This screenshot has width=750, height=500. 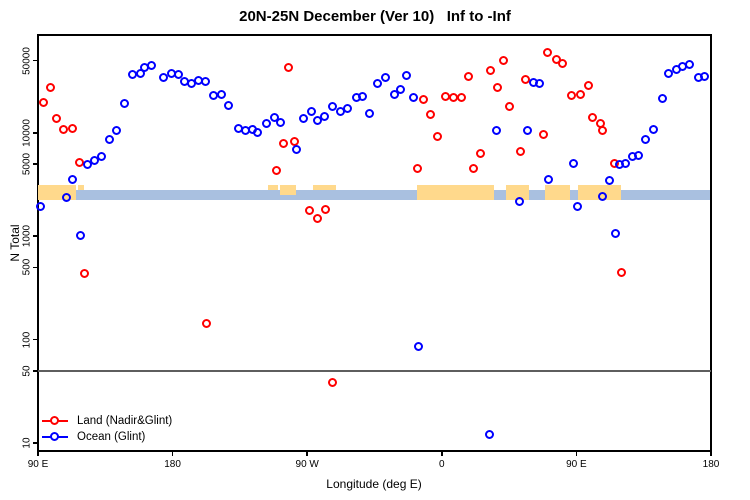 What do you see at coordinates (27, 443) in the screenshot?
I see `y-axis-tick-label: 10` at bounding box center [27, 443].